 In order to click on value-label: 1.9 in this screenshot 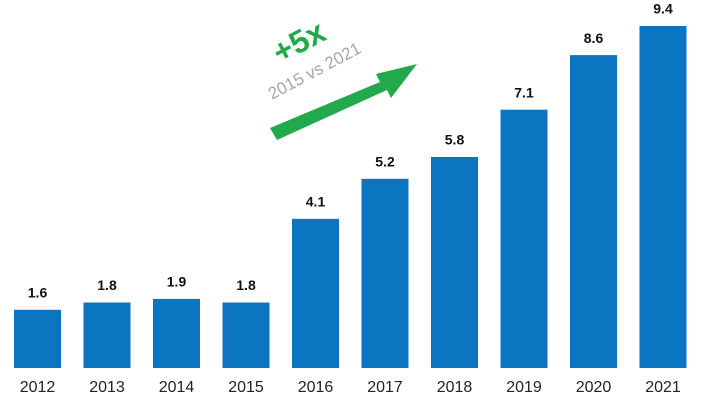, I will do `click(177, 282)`.